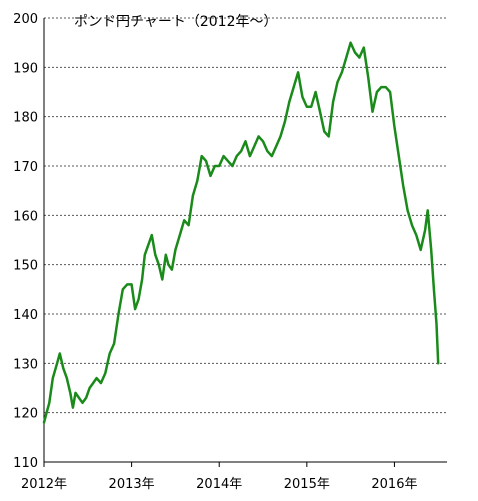  Describe the element at coordinates (25, 241) in the screenshot. I see `y-tick-labels: 110 120 130 140 150 160 170 180 190 200` at that location.